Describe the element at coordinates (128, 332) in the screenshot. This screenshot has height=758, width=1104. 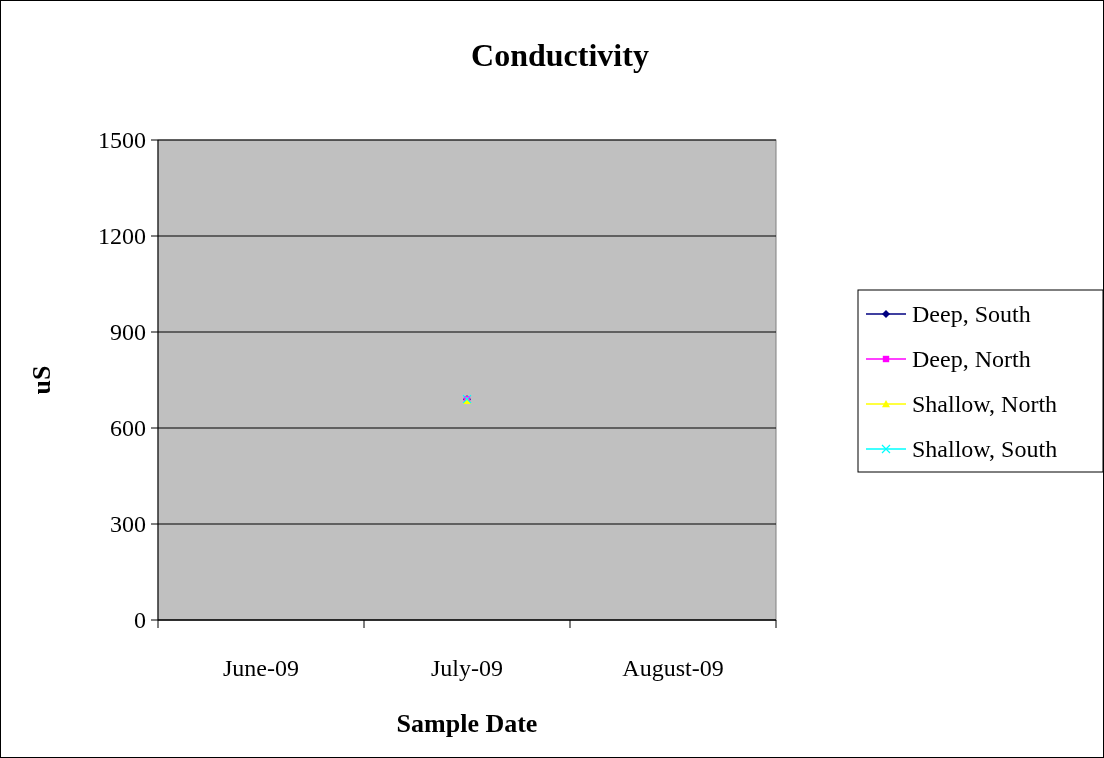
I see `y-tick-label: 900` at that location.